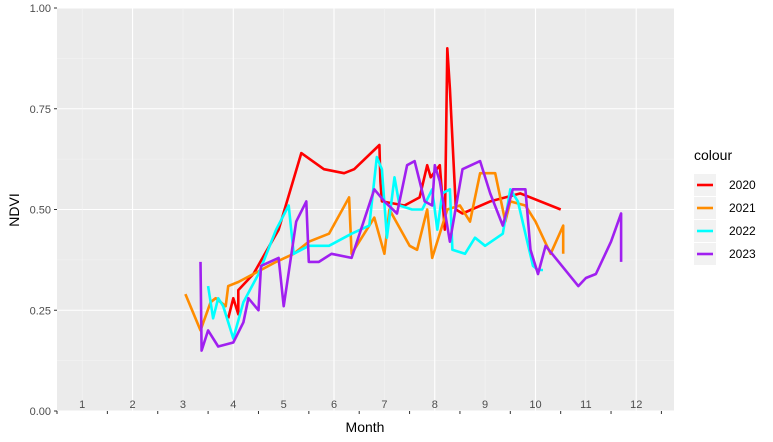  Describe the element at coordinates (636, 405) in the screenshot. I see `x-tick-label: 12` at that location.